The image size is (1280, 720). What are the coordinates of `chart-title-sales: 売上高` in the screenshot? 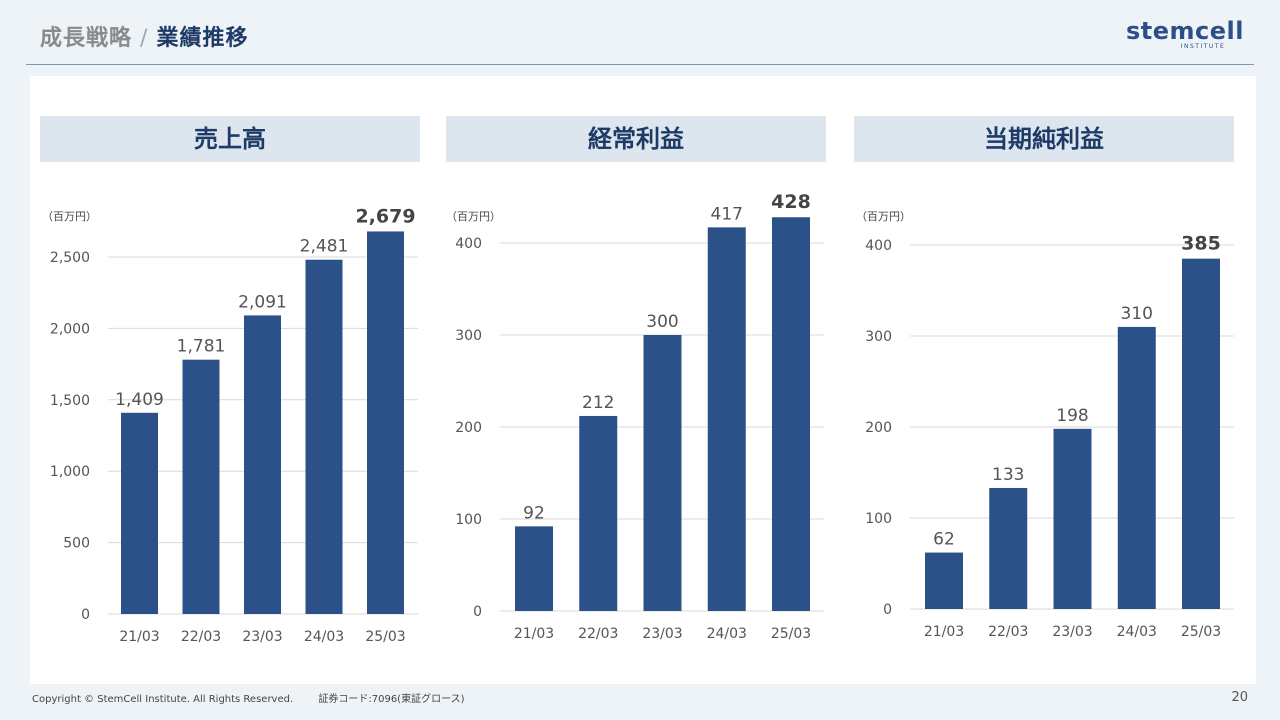 It's located at (230, 139).